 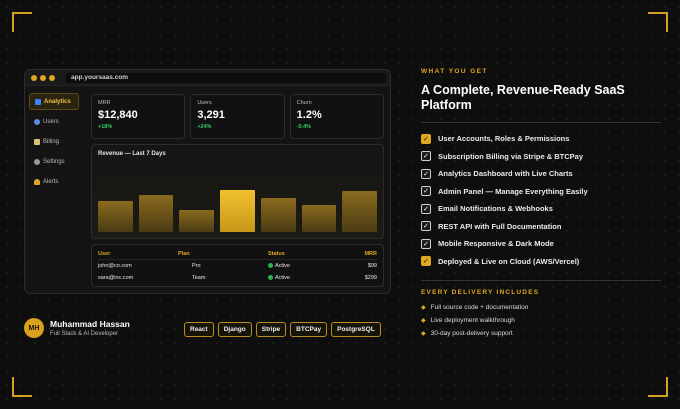 What do you see at coordinates (304, 127) in the screenshot?
I see `stat-delta: -0.4%` at bounding box center [304, 127].